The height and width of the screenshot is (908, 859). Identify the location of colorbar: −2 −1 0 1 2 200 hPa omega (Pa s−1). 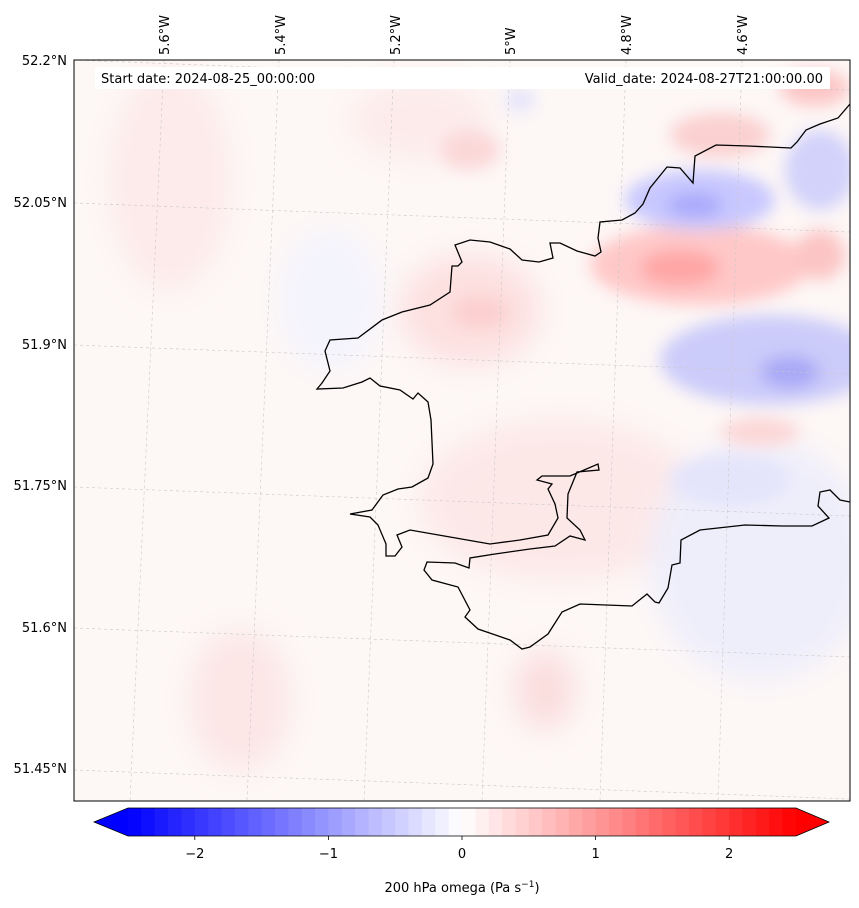
(461, 851).